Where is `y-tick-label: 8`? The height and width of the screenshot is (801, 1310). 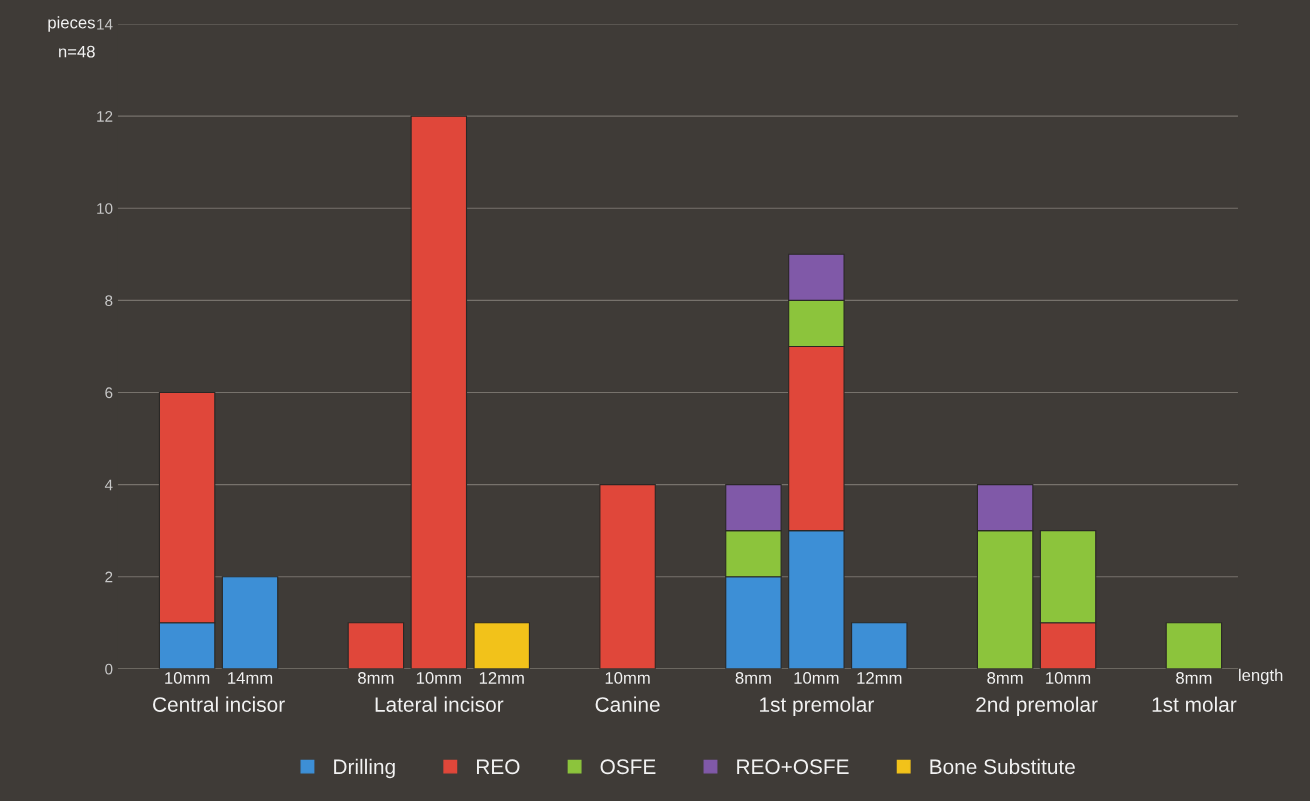 y-tick-label: 8 is located at coordinates (109, 301).